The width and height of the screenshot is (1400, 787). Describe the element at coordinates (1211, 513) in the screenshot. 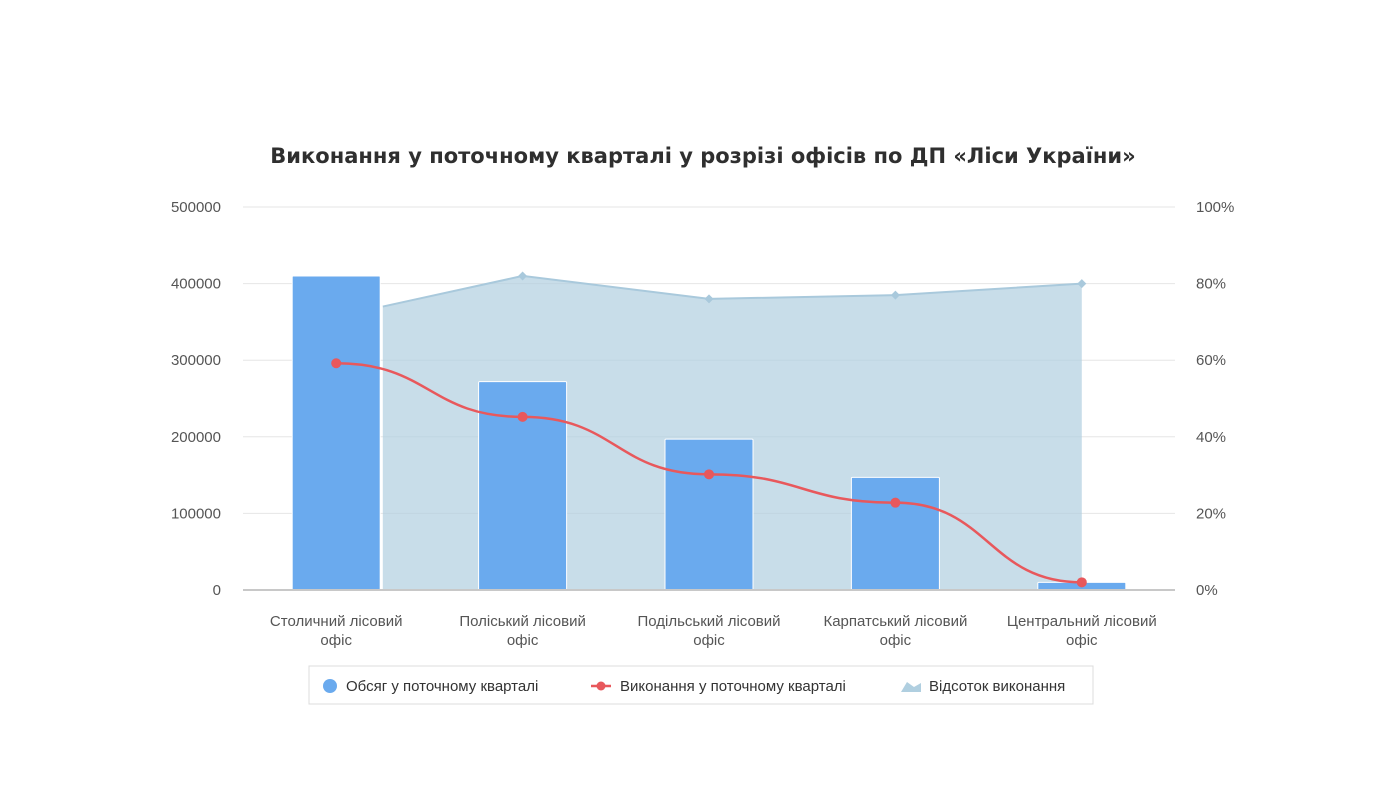

I see `y-right-tick-label: 20%` at that location.